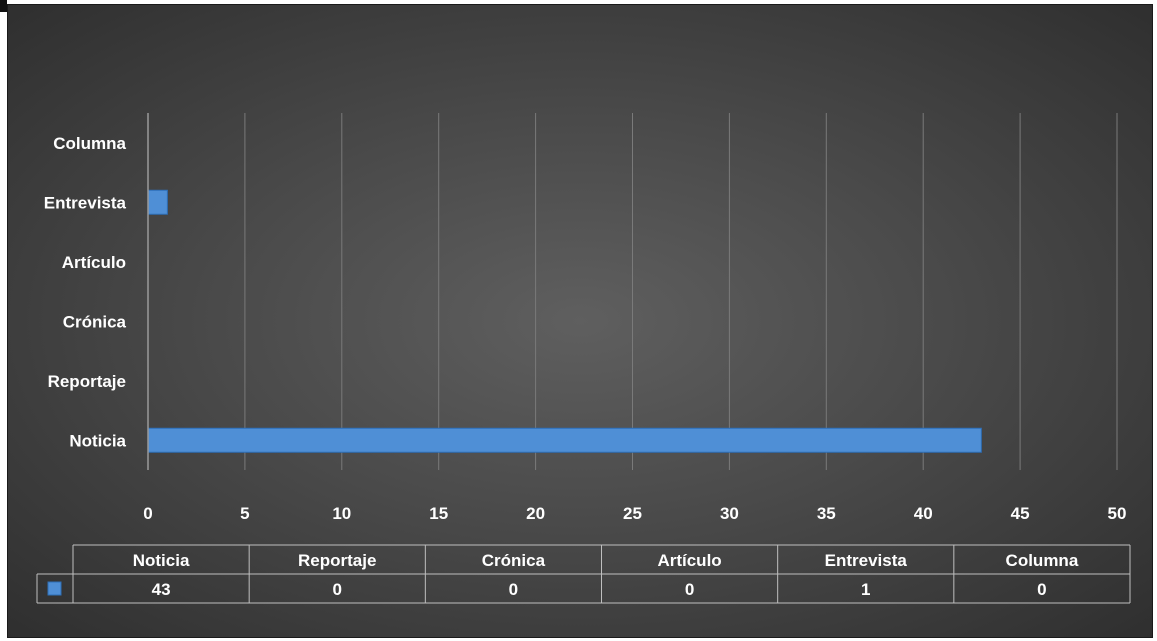  Describe the element at coordinates (337, 560) in the screenshot. I see `table-header-cell: Reportaje` at that location.